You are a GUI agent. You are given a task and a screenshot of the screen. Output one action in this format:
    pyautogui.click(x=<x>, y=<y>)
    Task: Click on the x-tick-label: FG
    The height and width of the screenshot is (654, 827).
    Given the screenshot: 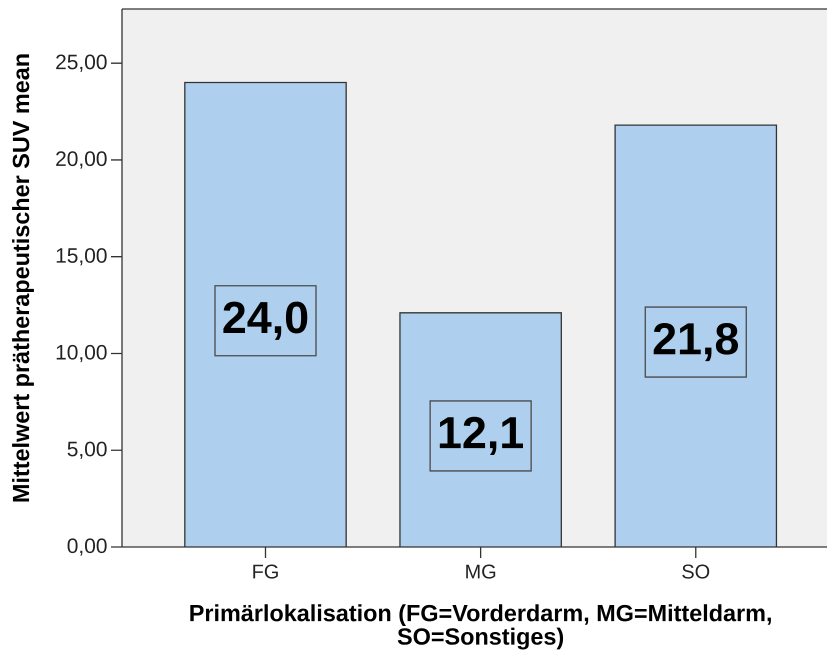 What is the action you would take?
    pyautogui.click(x=265, y=571)
    